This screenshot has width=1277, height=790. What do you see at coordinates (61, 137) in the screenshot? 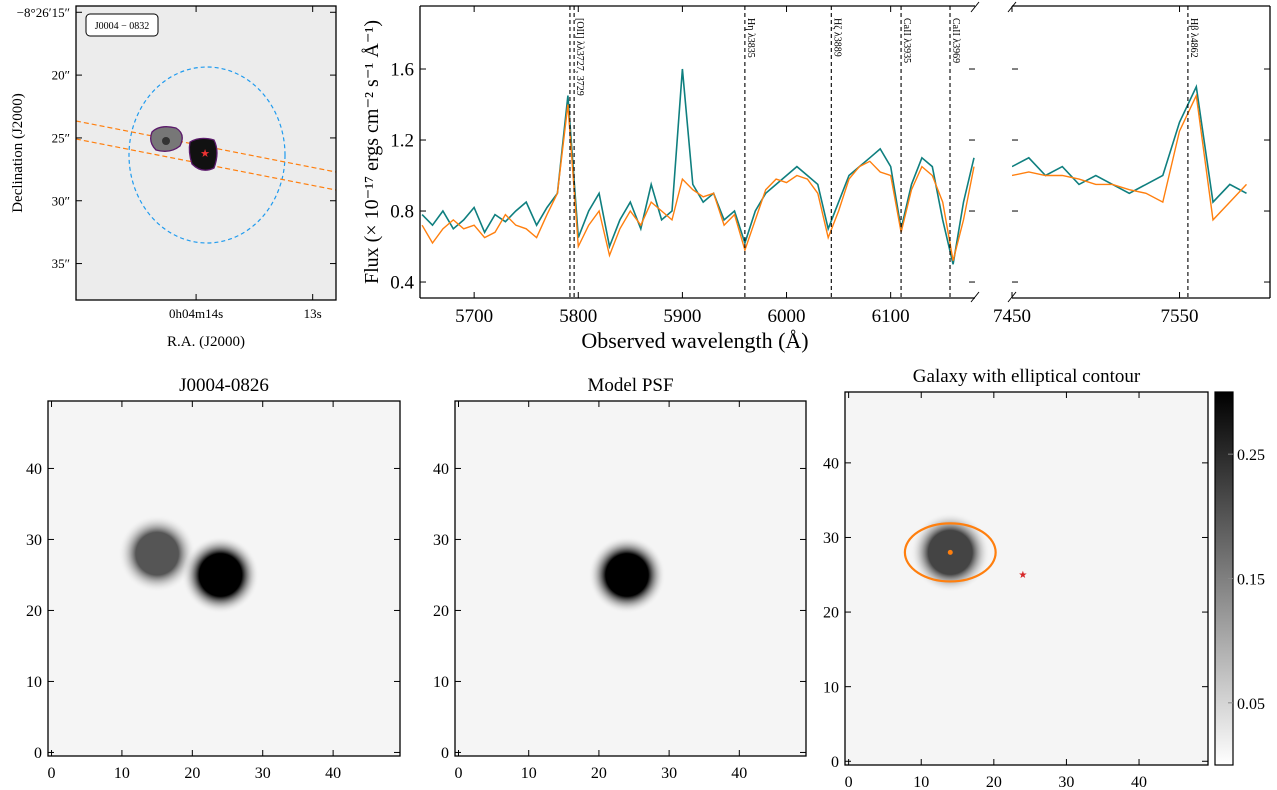
I see `y-tick-label: 25″` at bounding box center [61, 137].